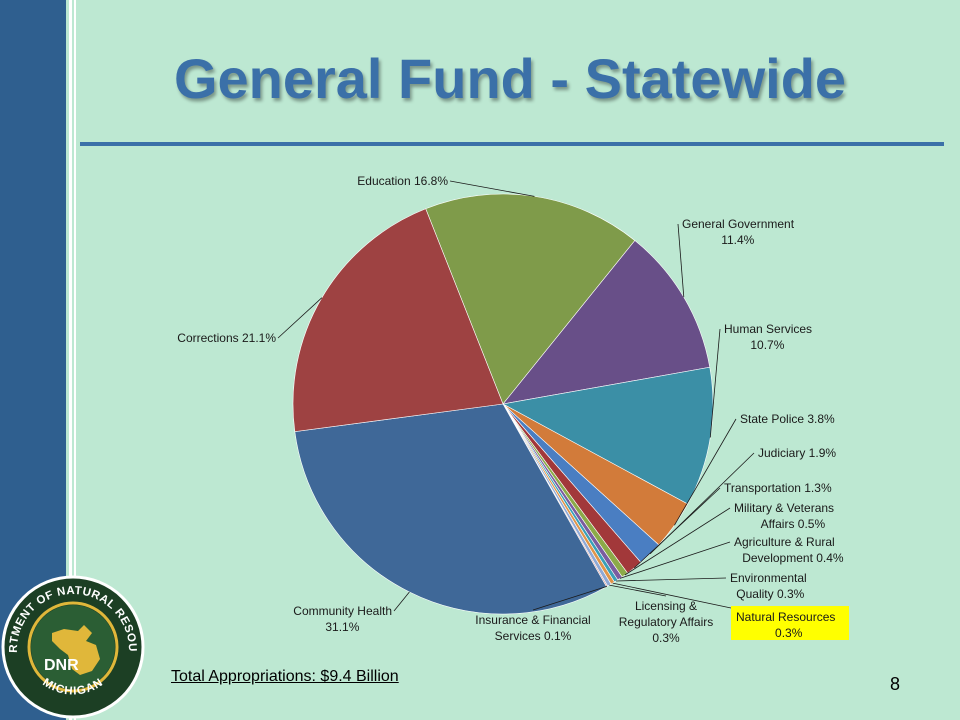 The width and height of the screenshot is (960, 720). Describe the element at coordinates (789, 550) in the screenshot. I see `slice-label-agriculture-rural-development: Agriculture & Rural Development 0.4%` at that location.